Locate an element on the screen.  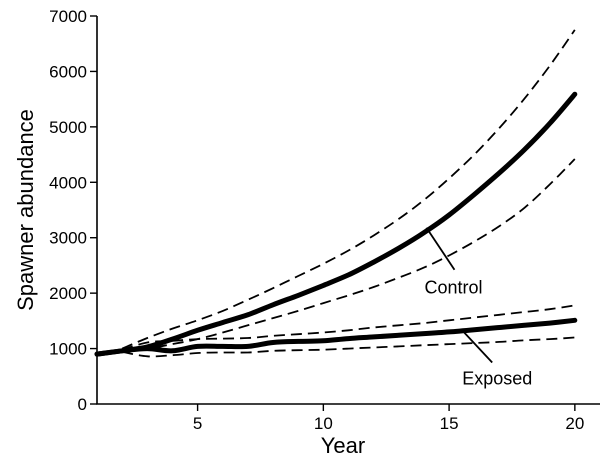
y-tick-label-7000: 7000 is located at coordinates (68, 16).